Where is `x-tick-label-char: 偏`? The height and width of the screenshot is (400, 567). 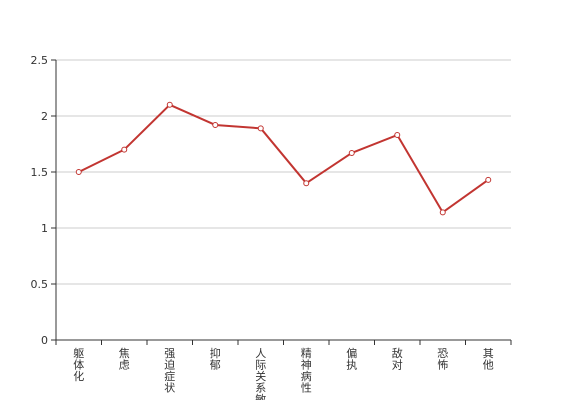 x-tick-label-char: 偏 is located at coordinates (351, 353).